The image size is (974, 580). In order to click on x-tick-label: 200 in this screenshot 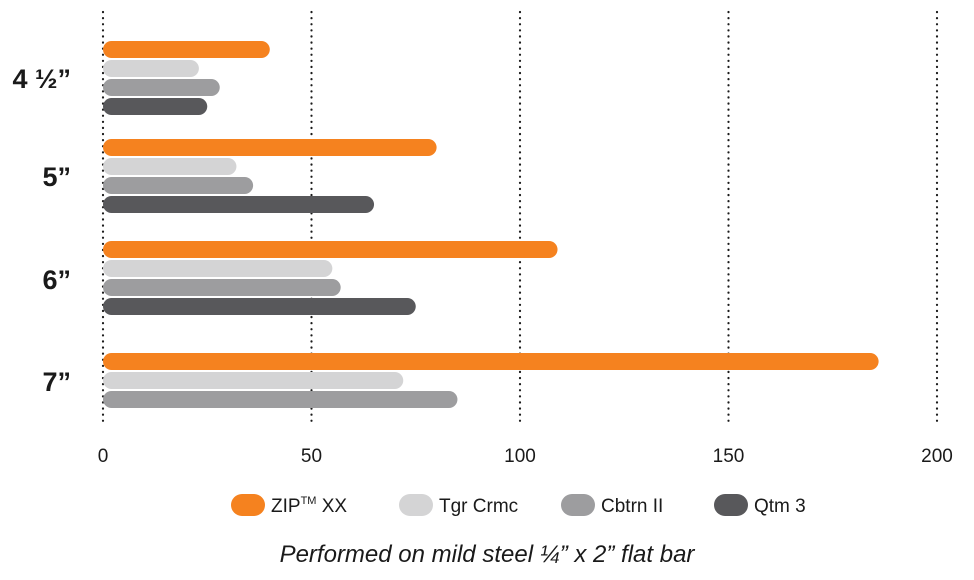, I will do `click(937, 456)`.